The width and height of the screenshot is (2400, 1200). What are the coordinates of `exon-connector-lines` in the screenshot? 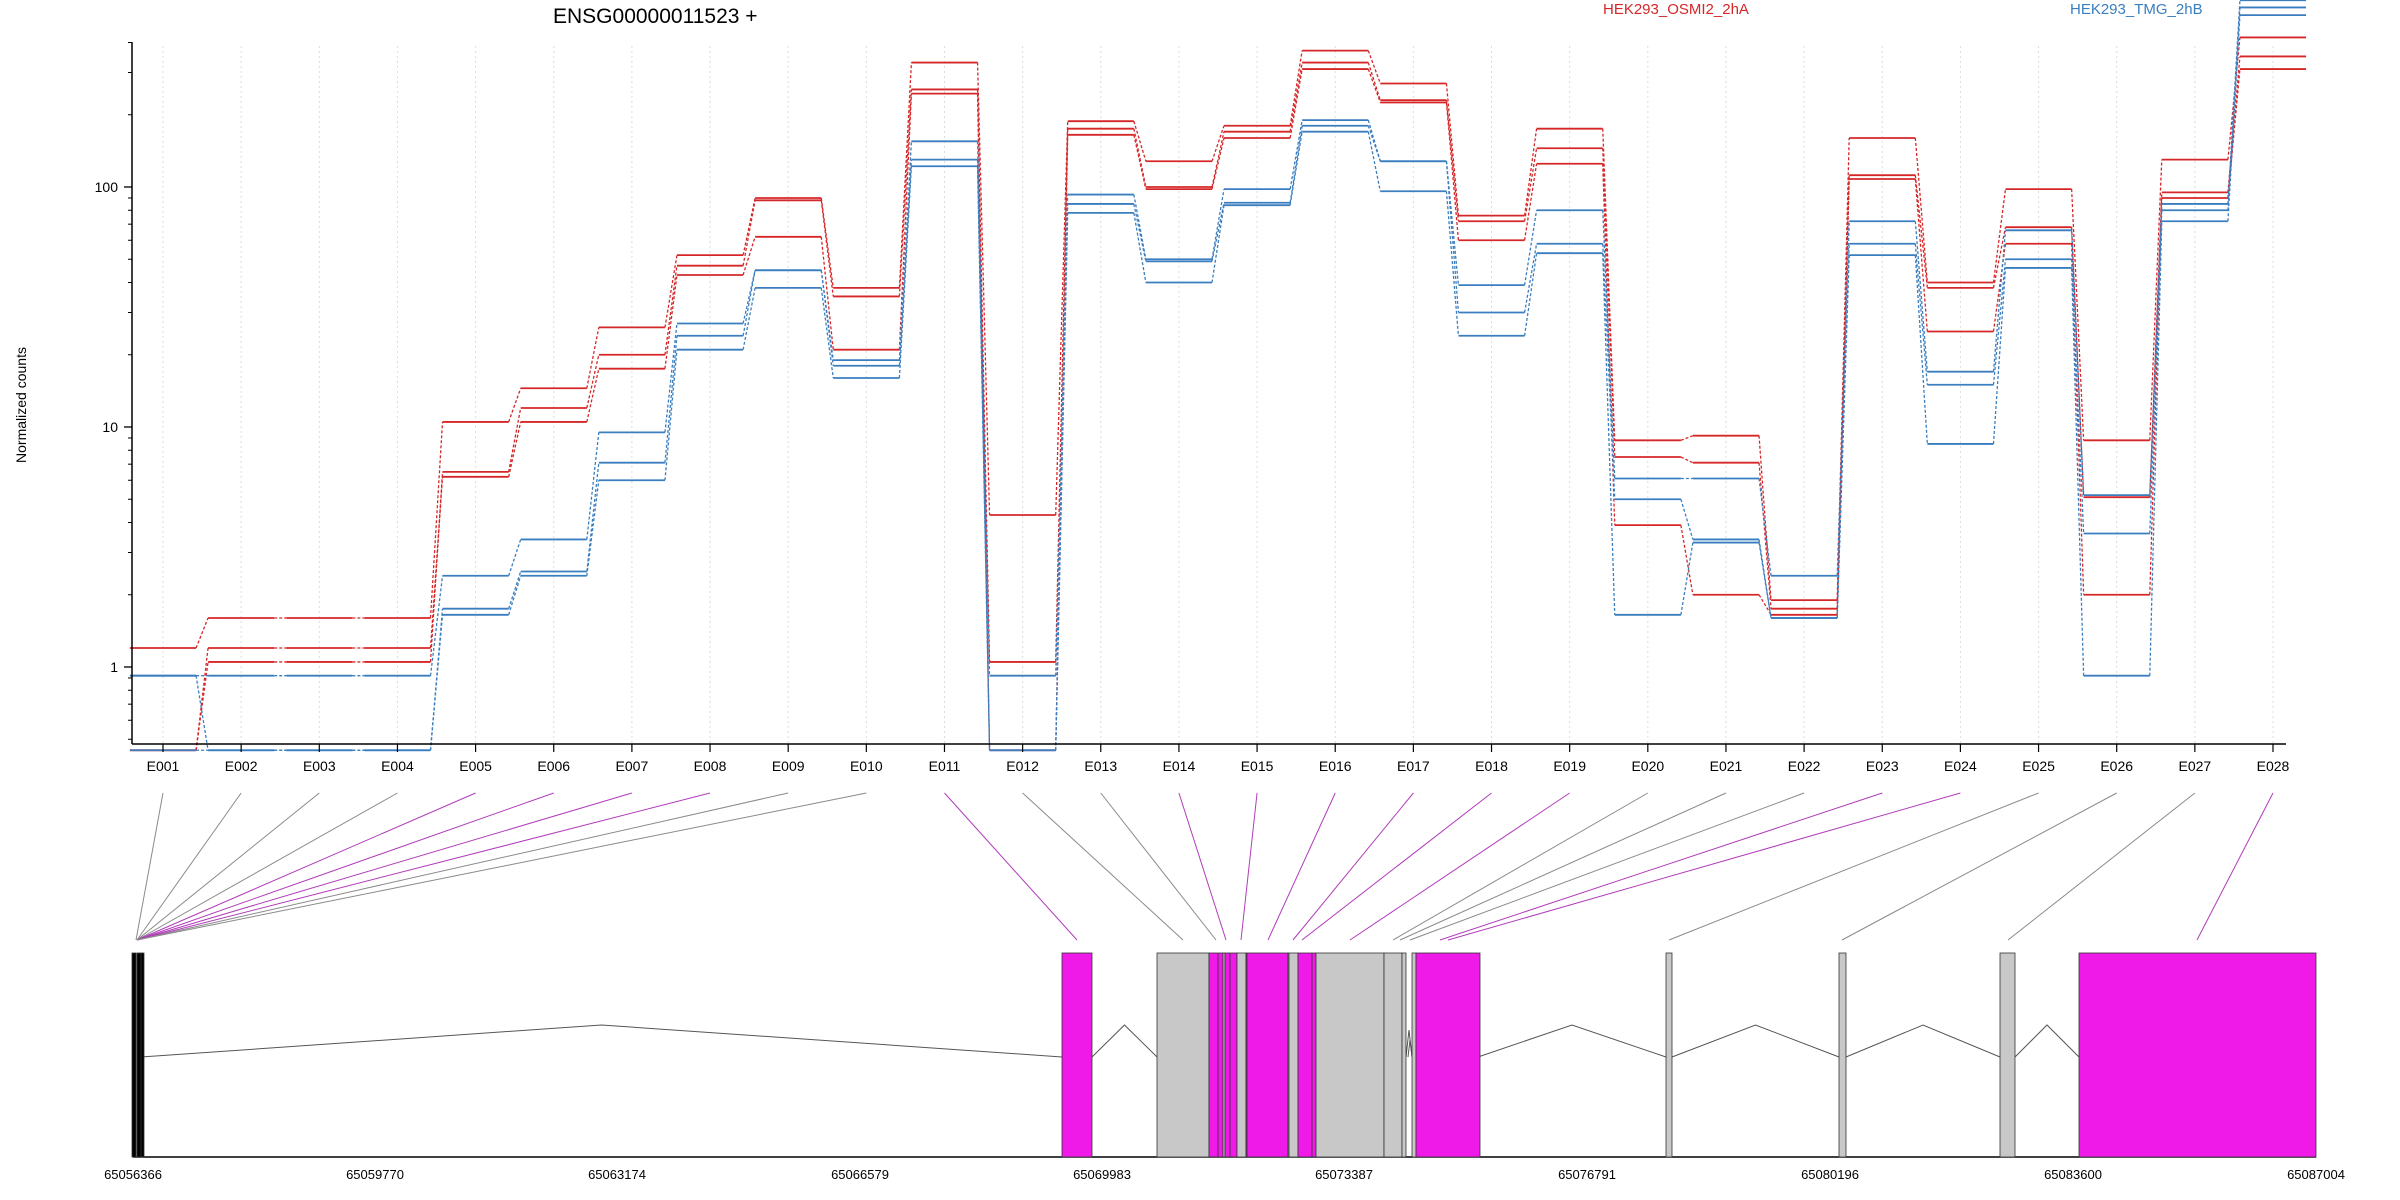 It's located at (1204, 866).